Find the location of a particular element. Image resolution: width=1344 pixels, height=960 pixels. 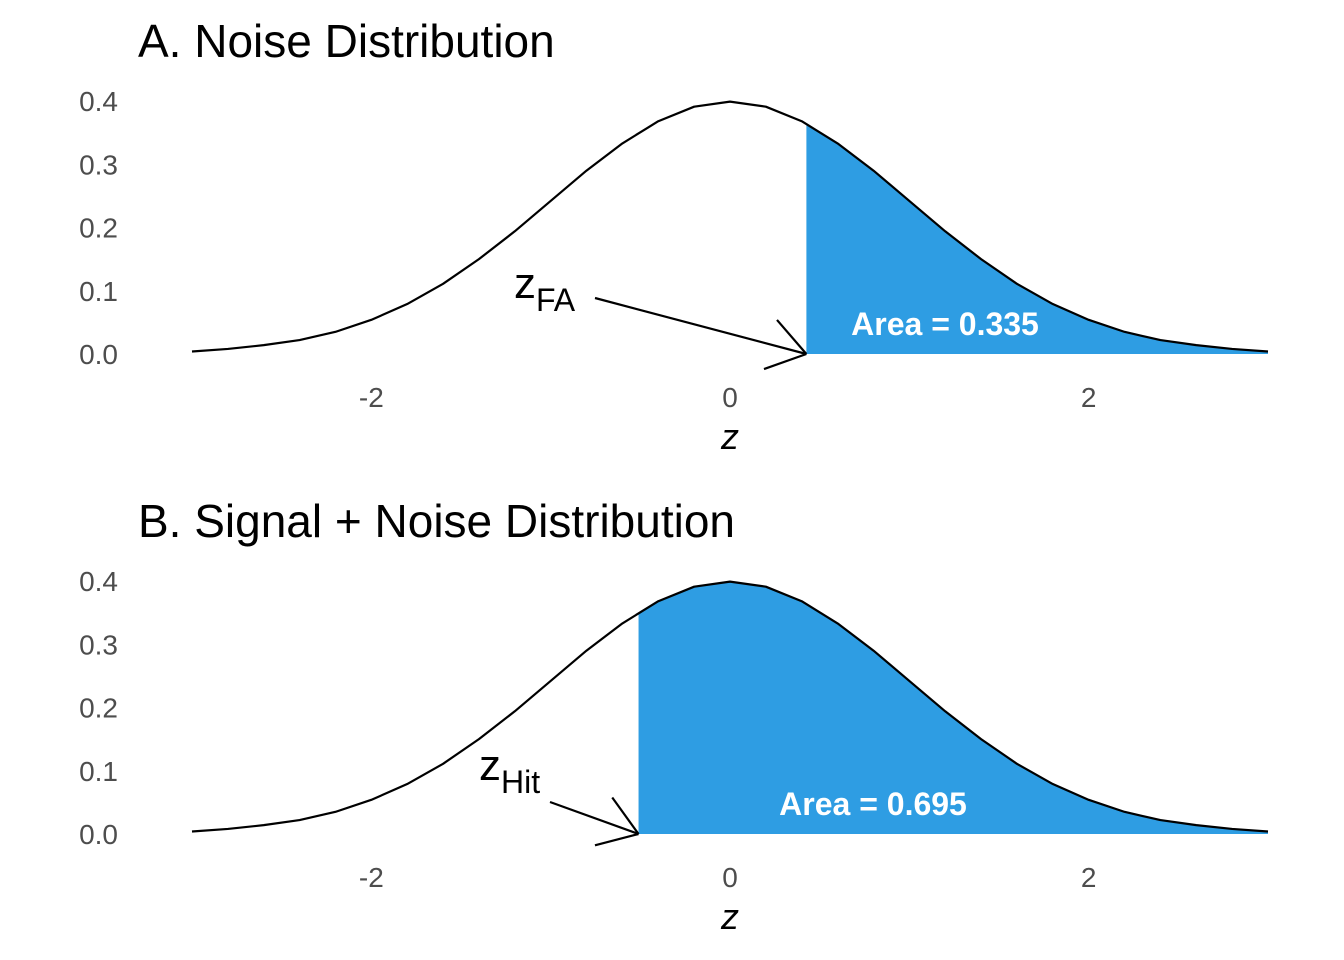

panel-title: A. Noise Distribution is located at coordinates (346, 41).